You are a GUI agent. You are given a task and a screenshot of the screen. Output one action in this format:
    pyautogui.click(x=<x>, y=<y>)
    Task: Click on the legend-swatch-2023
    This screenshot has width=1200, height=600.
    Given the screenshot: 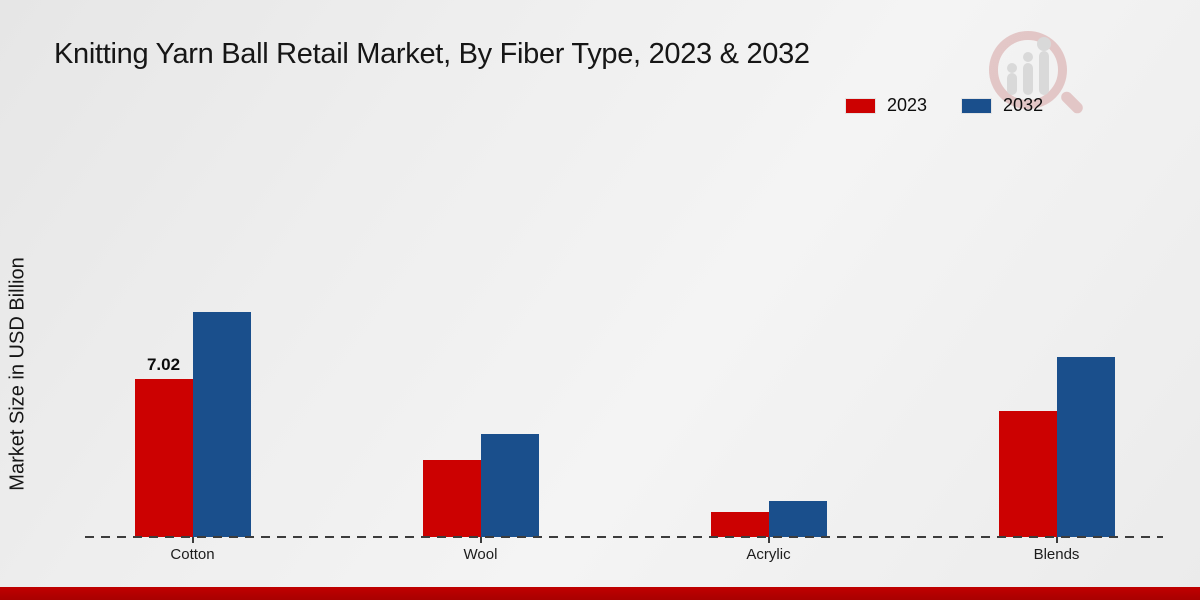 What is the action you would take?
    pyautogui.click(x=860, y=105)
    